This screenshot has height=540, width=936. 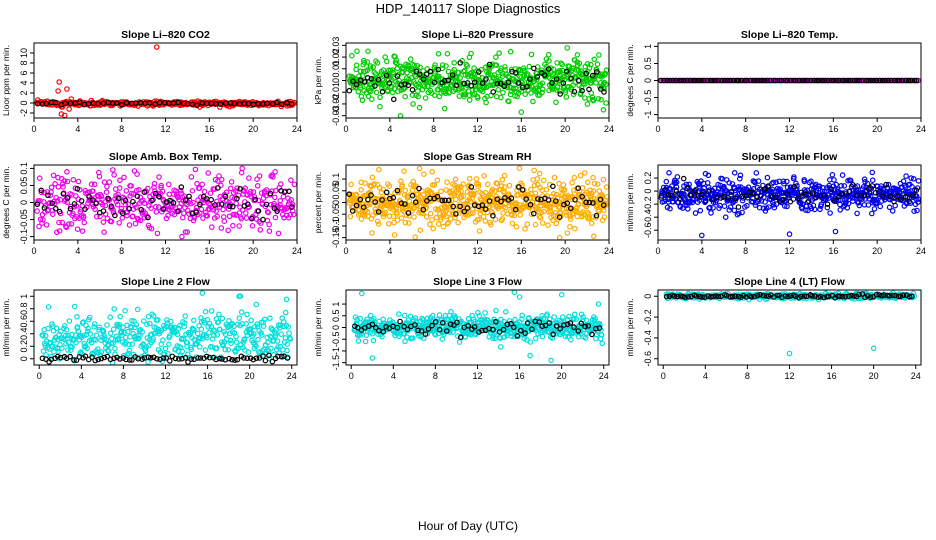 What do you see at coordinates (24, 186) in the screenshot?
I see `y-tick-label: 0.05` at bounding box center [24, 186].